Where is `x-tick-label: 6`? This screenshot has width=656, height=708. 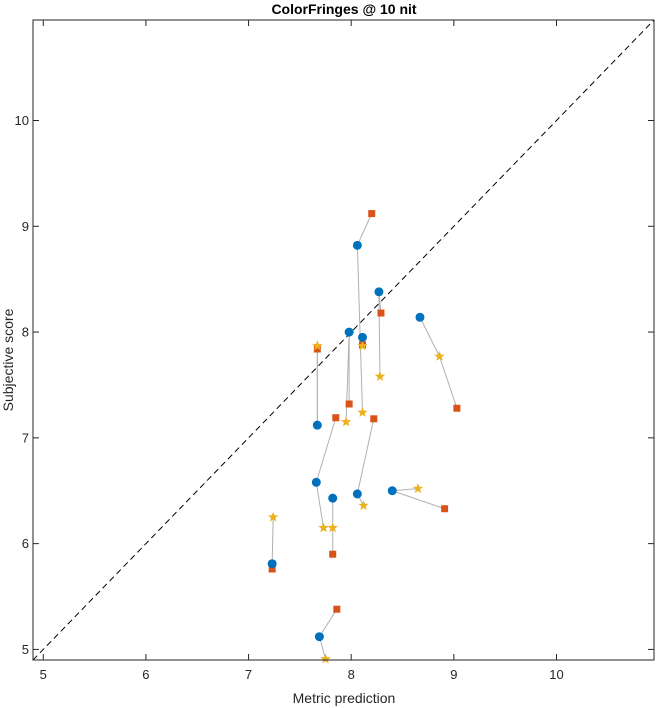
x-tick-label: 6 is located at coordinates (145, 674).